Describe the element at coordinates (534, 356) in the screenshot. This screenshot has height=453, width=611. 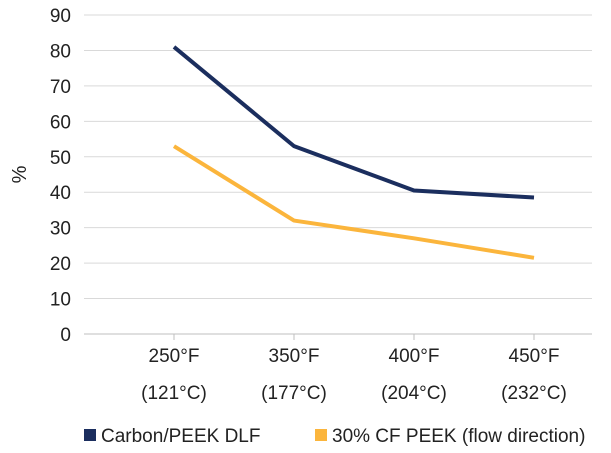
I see `x-tick-label: 450°F` at that location.